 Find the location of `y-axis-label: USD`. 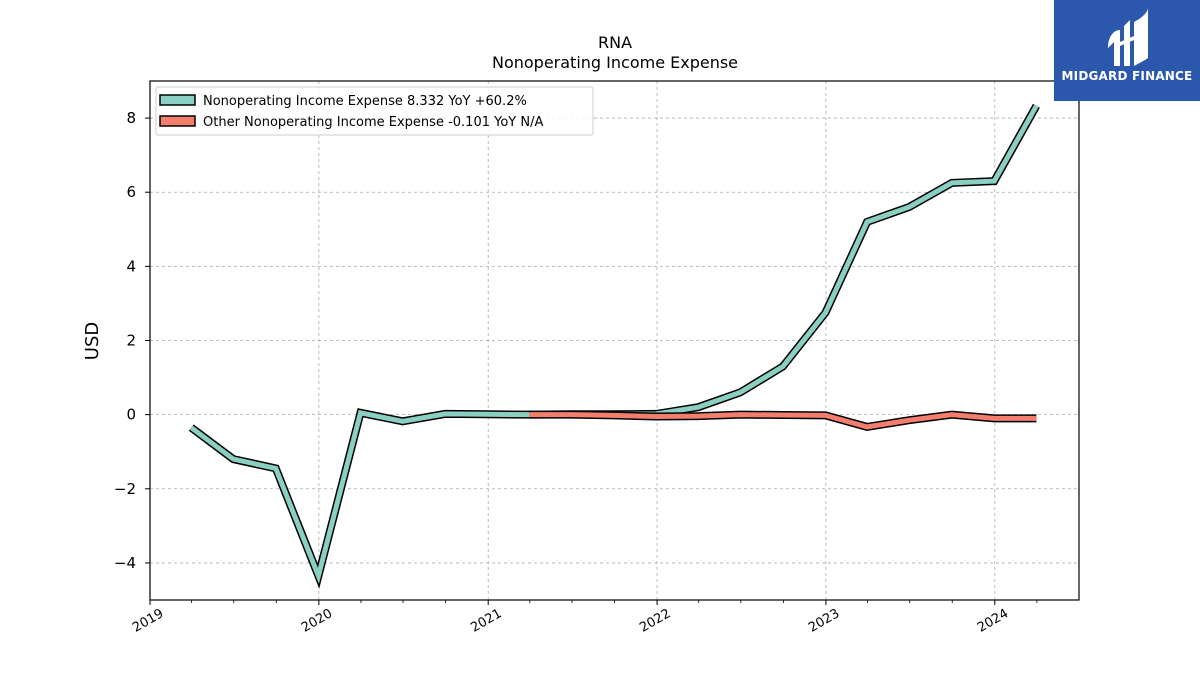

y-axis-label: USD is located at coordinates (92, 341).